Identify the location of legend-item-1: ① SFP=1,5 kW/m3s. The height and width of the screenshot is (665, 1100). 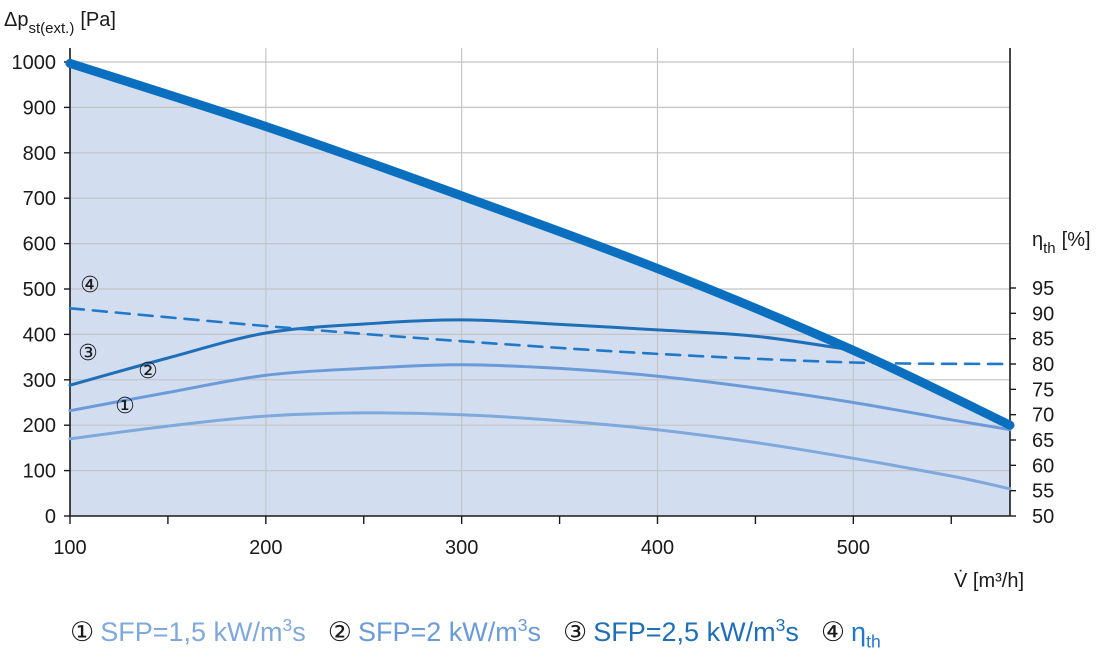
(188, 631).